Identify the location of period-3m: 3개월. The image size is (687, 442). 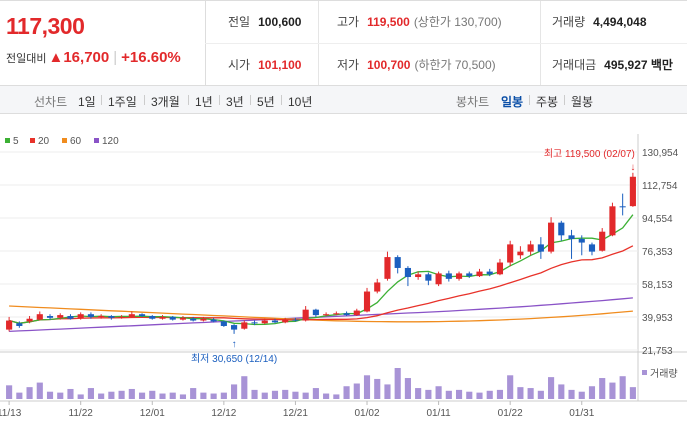
(165, 102).